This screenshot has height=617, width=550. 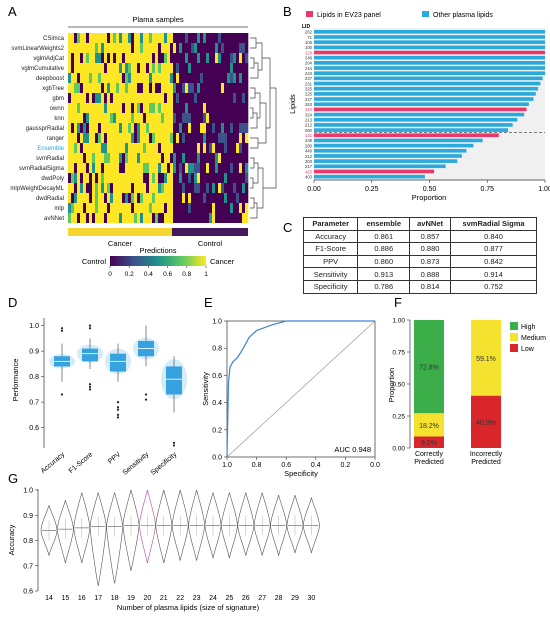 What do you see at coordinates (398, 449) in the screenshot?
I see `y-tick-label: 0.00` at bounding box center [398, 449].